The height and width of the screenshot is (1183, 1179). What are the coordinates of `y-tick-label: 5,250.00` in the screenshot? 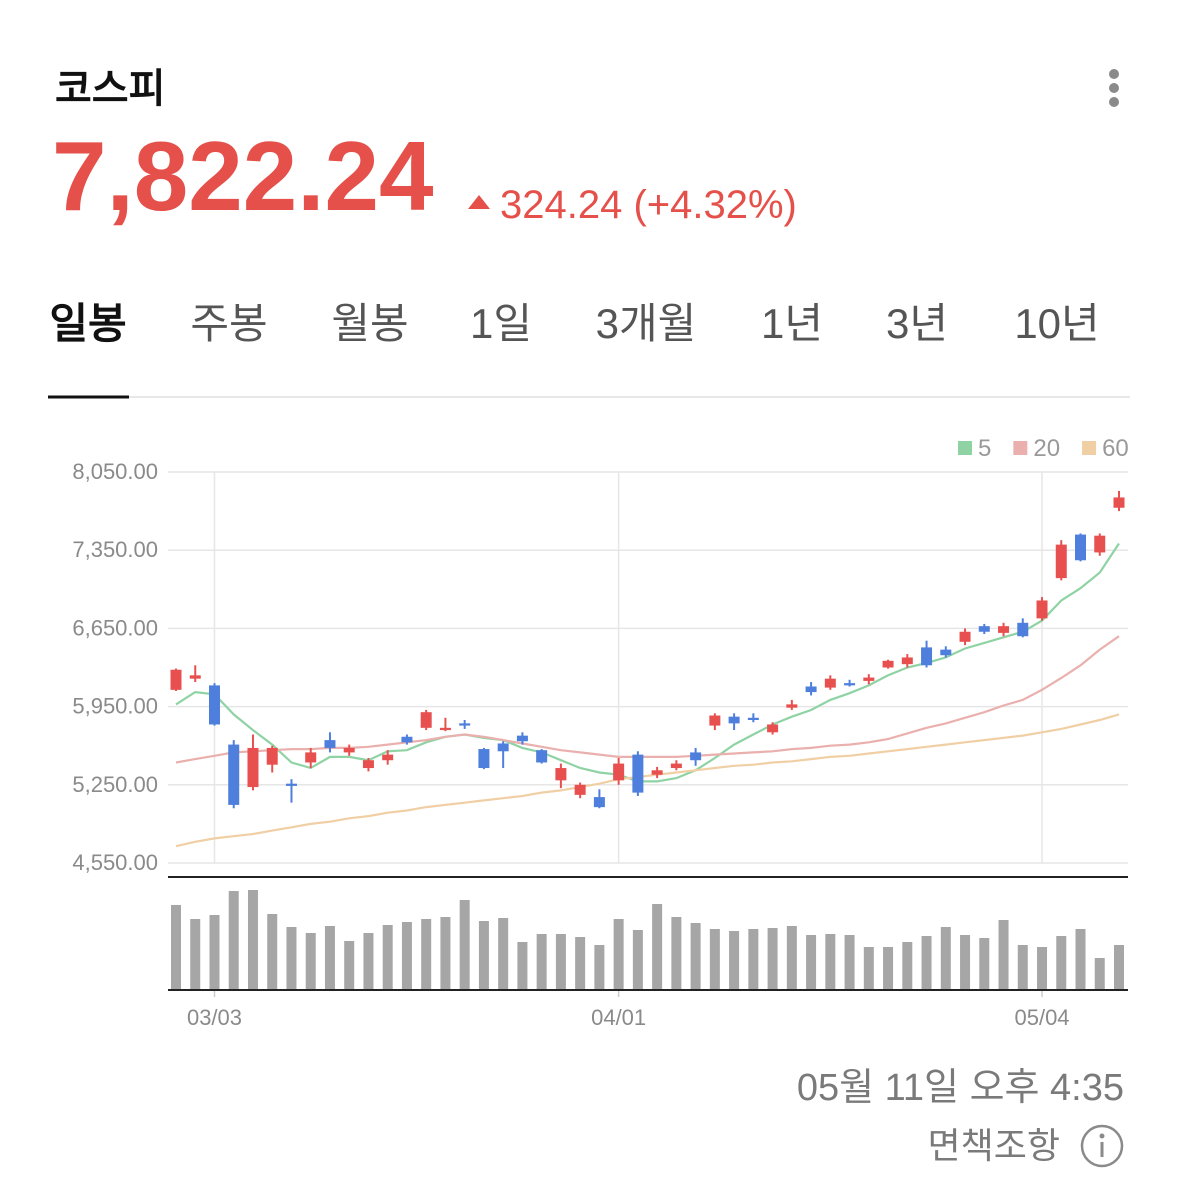 It's located at (115, 784).